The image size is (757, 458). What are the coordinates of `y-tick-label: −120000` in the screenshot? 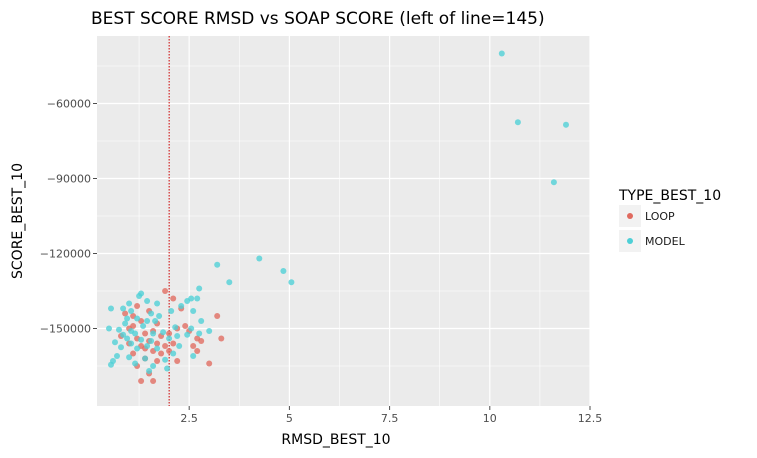 It's located at (65, 254).